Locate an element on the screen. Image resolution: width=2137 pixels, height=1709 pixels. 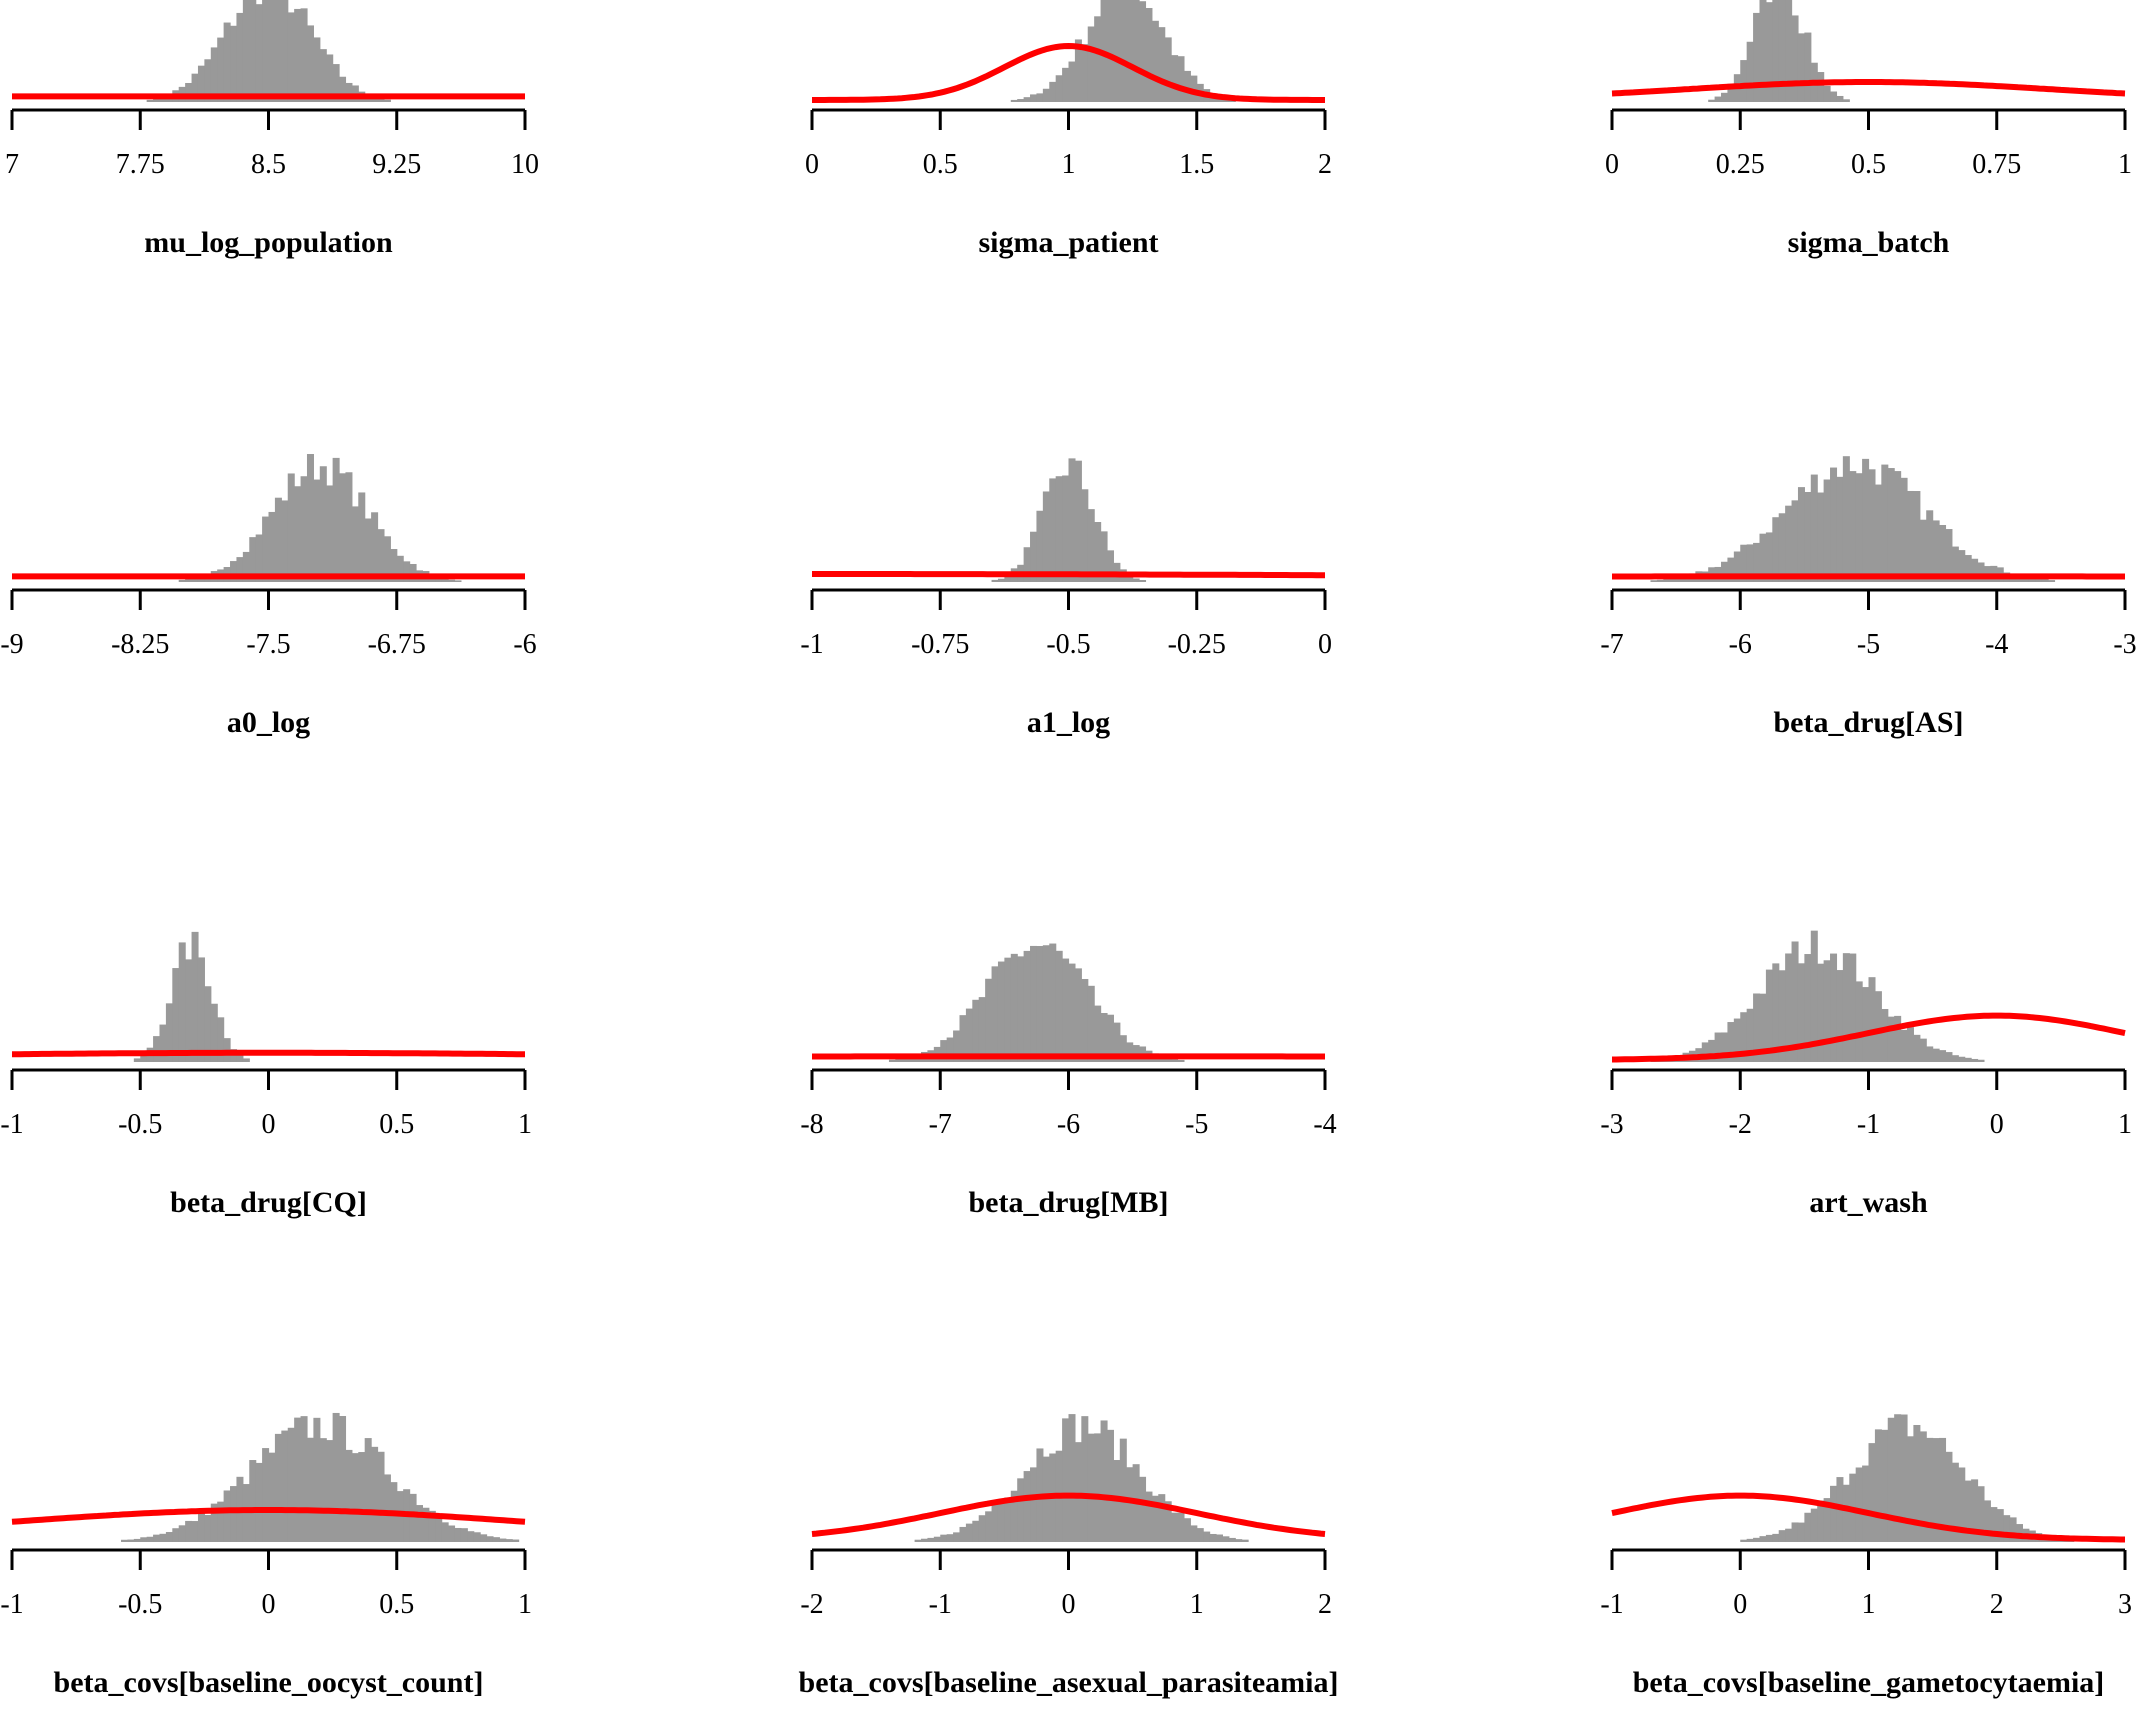
x-tick-label: 0.5 is located at coordinates (1868, 164).